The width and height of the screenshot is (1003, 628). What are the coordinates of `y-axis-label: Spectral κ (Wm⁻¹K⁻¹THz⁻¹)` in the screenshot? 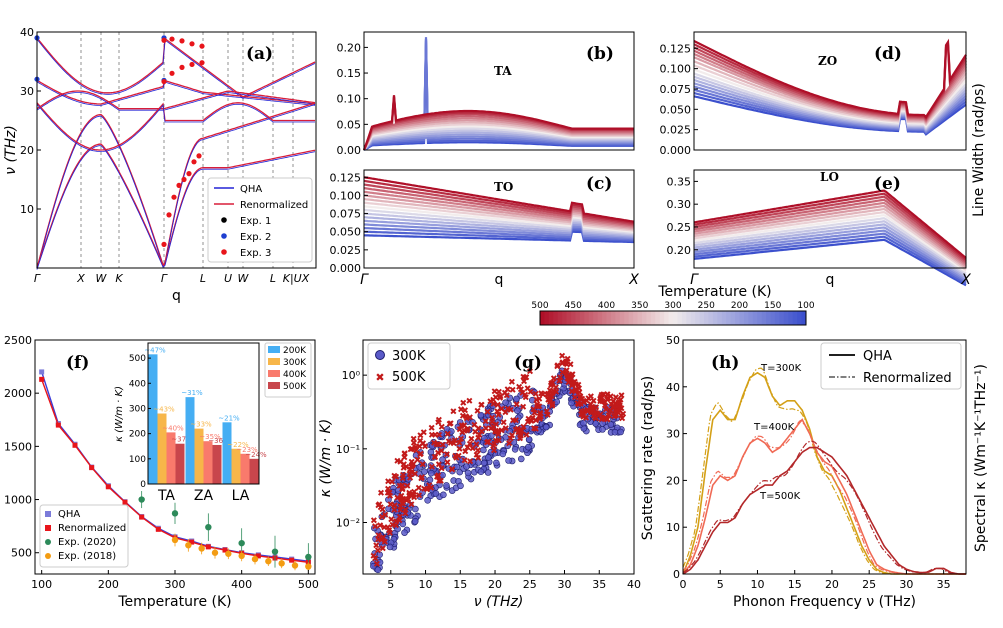 It's located at (981, 458).